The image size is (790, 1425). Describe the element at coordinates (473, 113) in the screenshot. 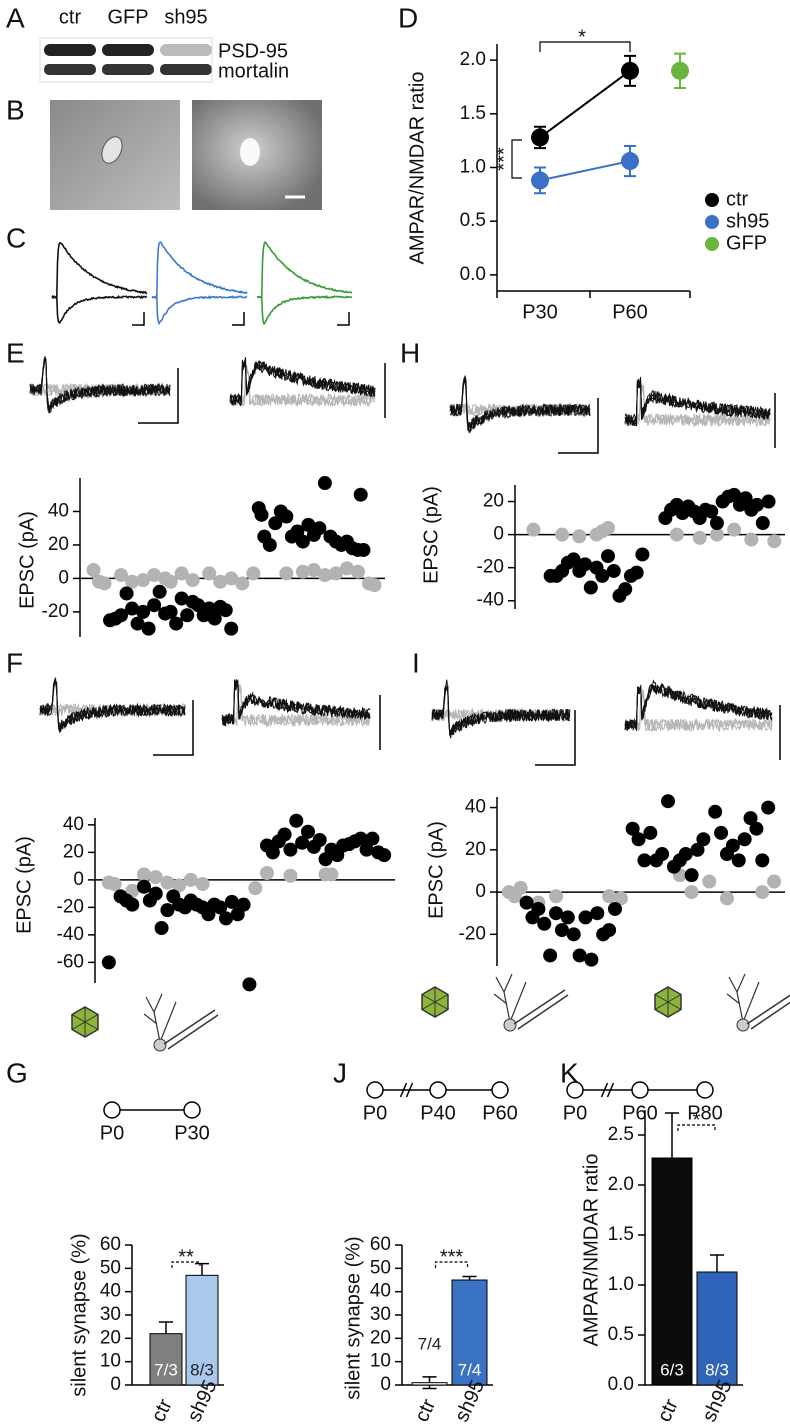

I see `y-tick-label: 1.5` at that location.